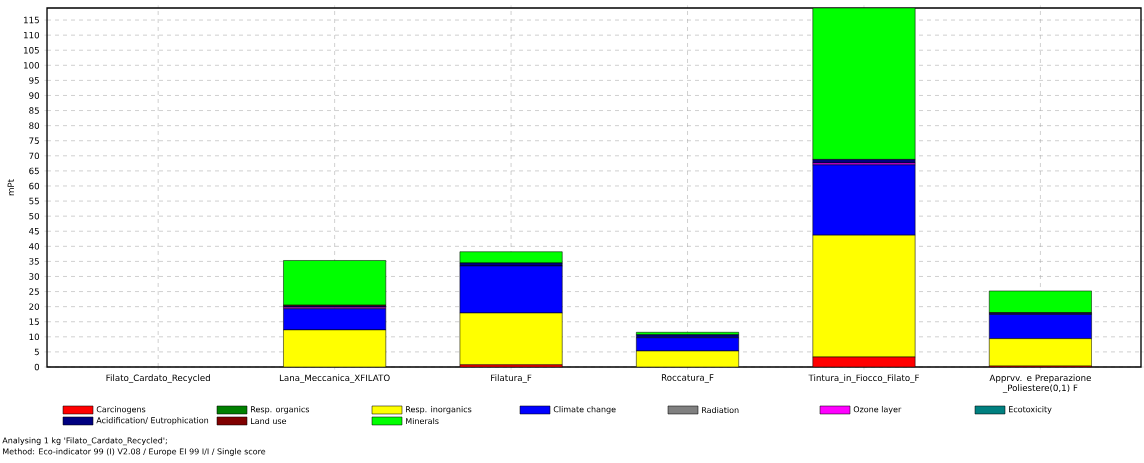  Describe the element at coordinates (34, 246) in the screenshot. I see `y-tick-label: 40` at that location.